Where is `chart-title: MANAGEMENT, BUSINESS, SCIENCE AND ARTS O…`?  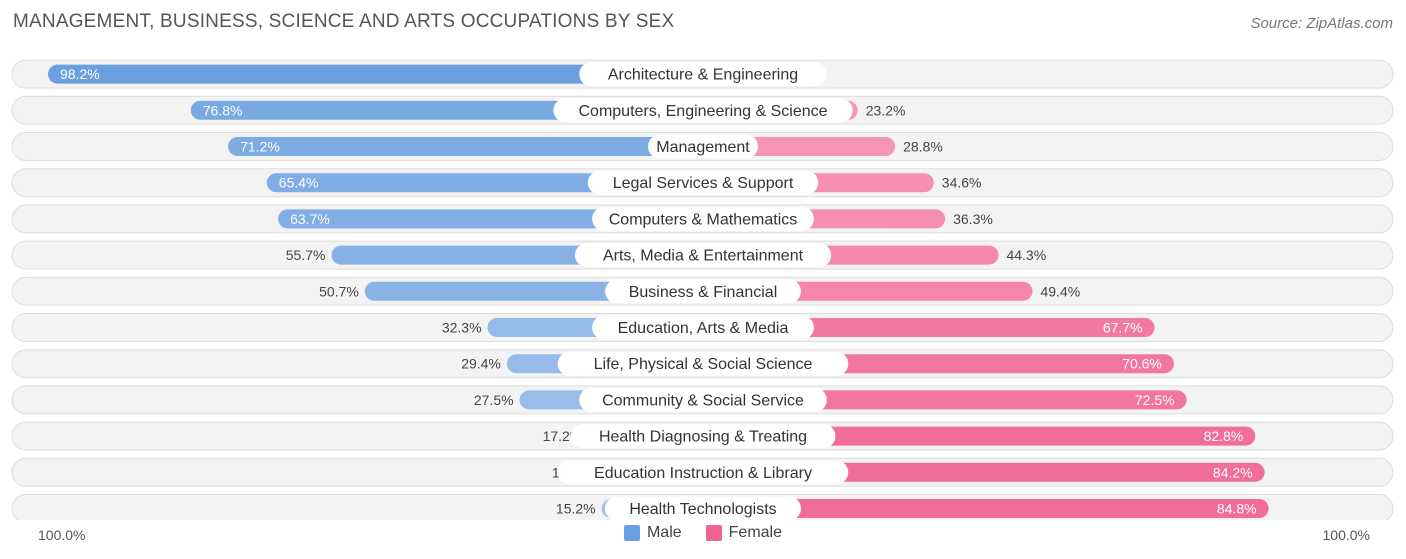
chart-title: MANAGEMENT, BUSINESS, SCIENCE AND ARTS O… is located at coordinates (344, 21).